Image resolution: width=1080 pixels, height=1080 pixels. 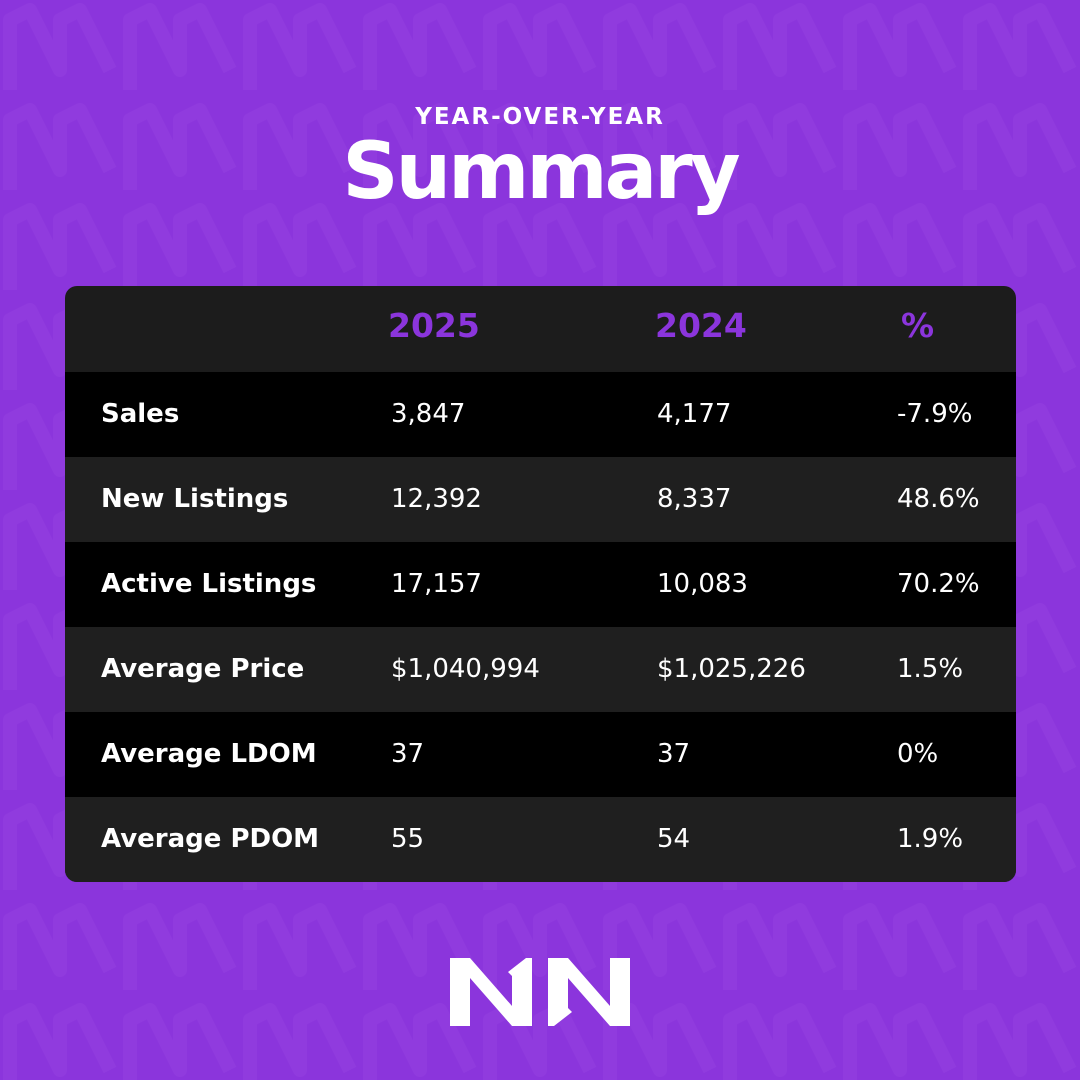 What do you see at coordinates (540, 839) in the screenshot?
I see `table-row-average-pdom: Average PDOM 55 54 1.9%` at bounding box center [540, 839].